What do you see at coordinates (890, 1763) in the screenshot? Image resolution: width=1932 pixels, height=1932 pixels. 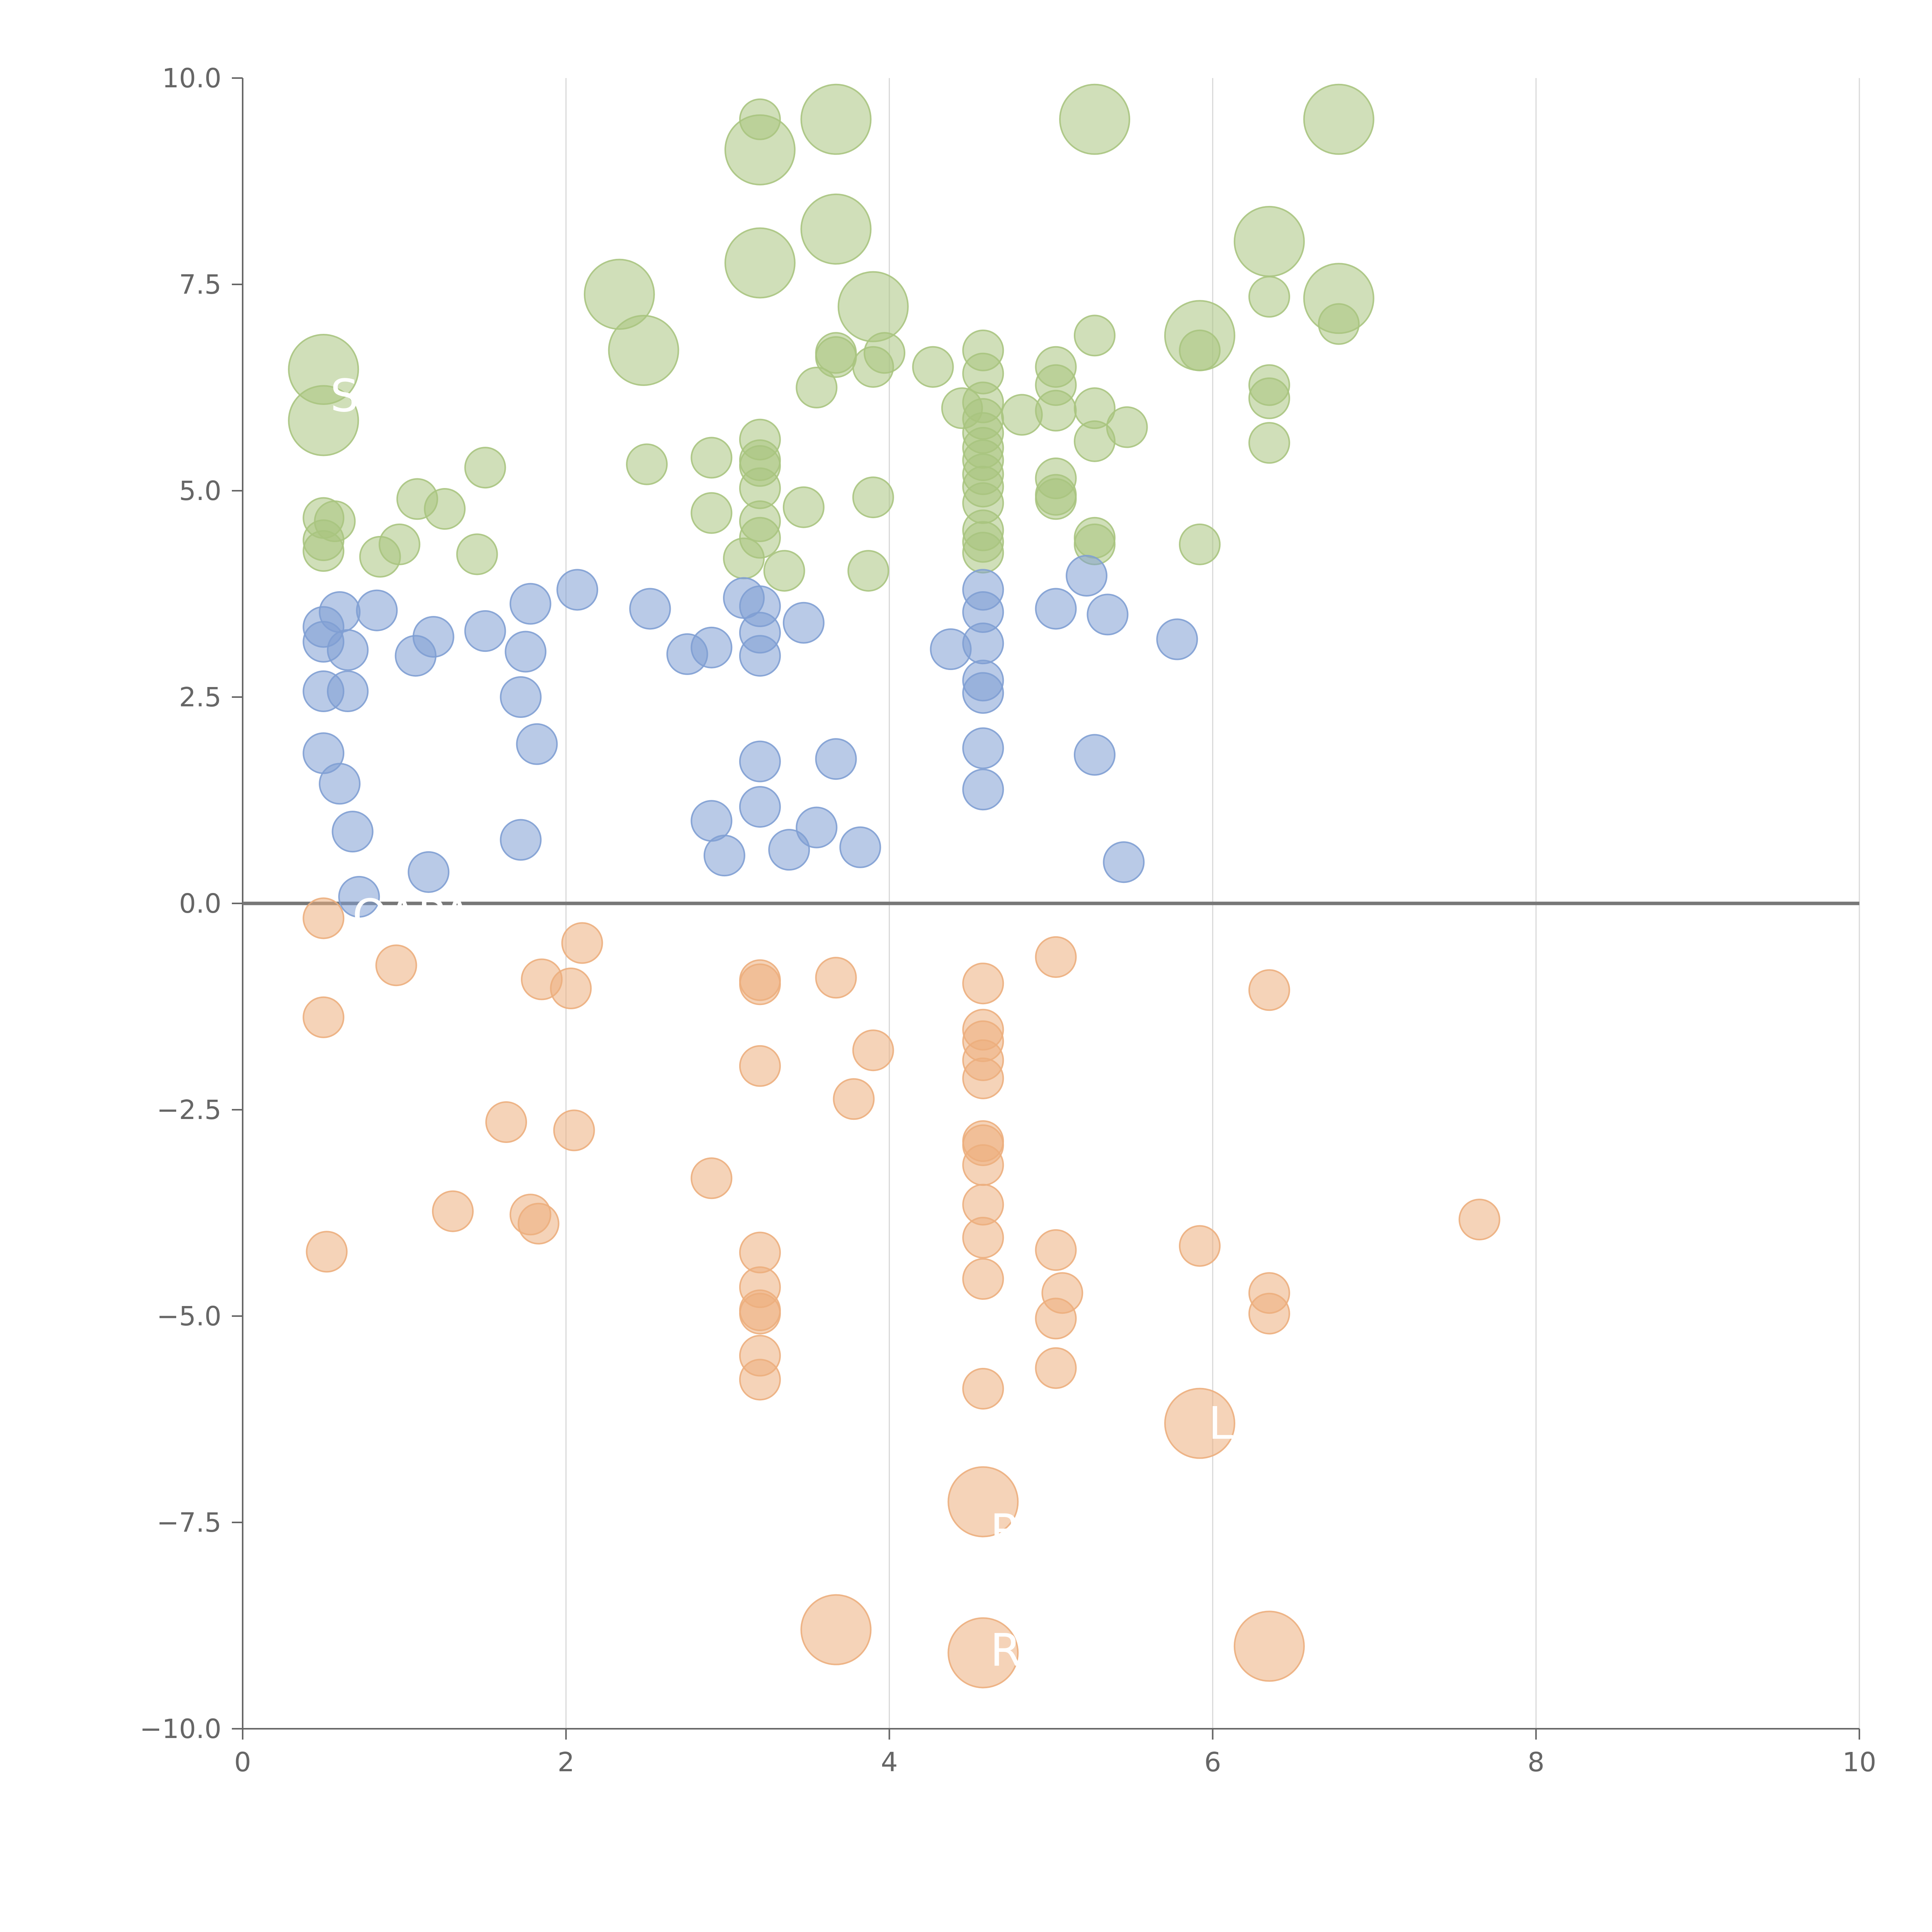 I see `x-tick-label: 4` at bounding box center [890, 1763].